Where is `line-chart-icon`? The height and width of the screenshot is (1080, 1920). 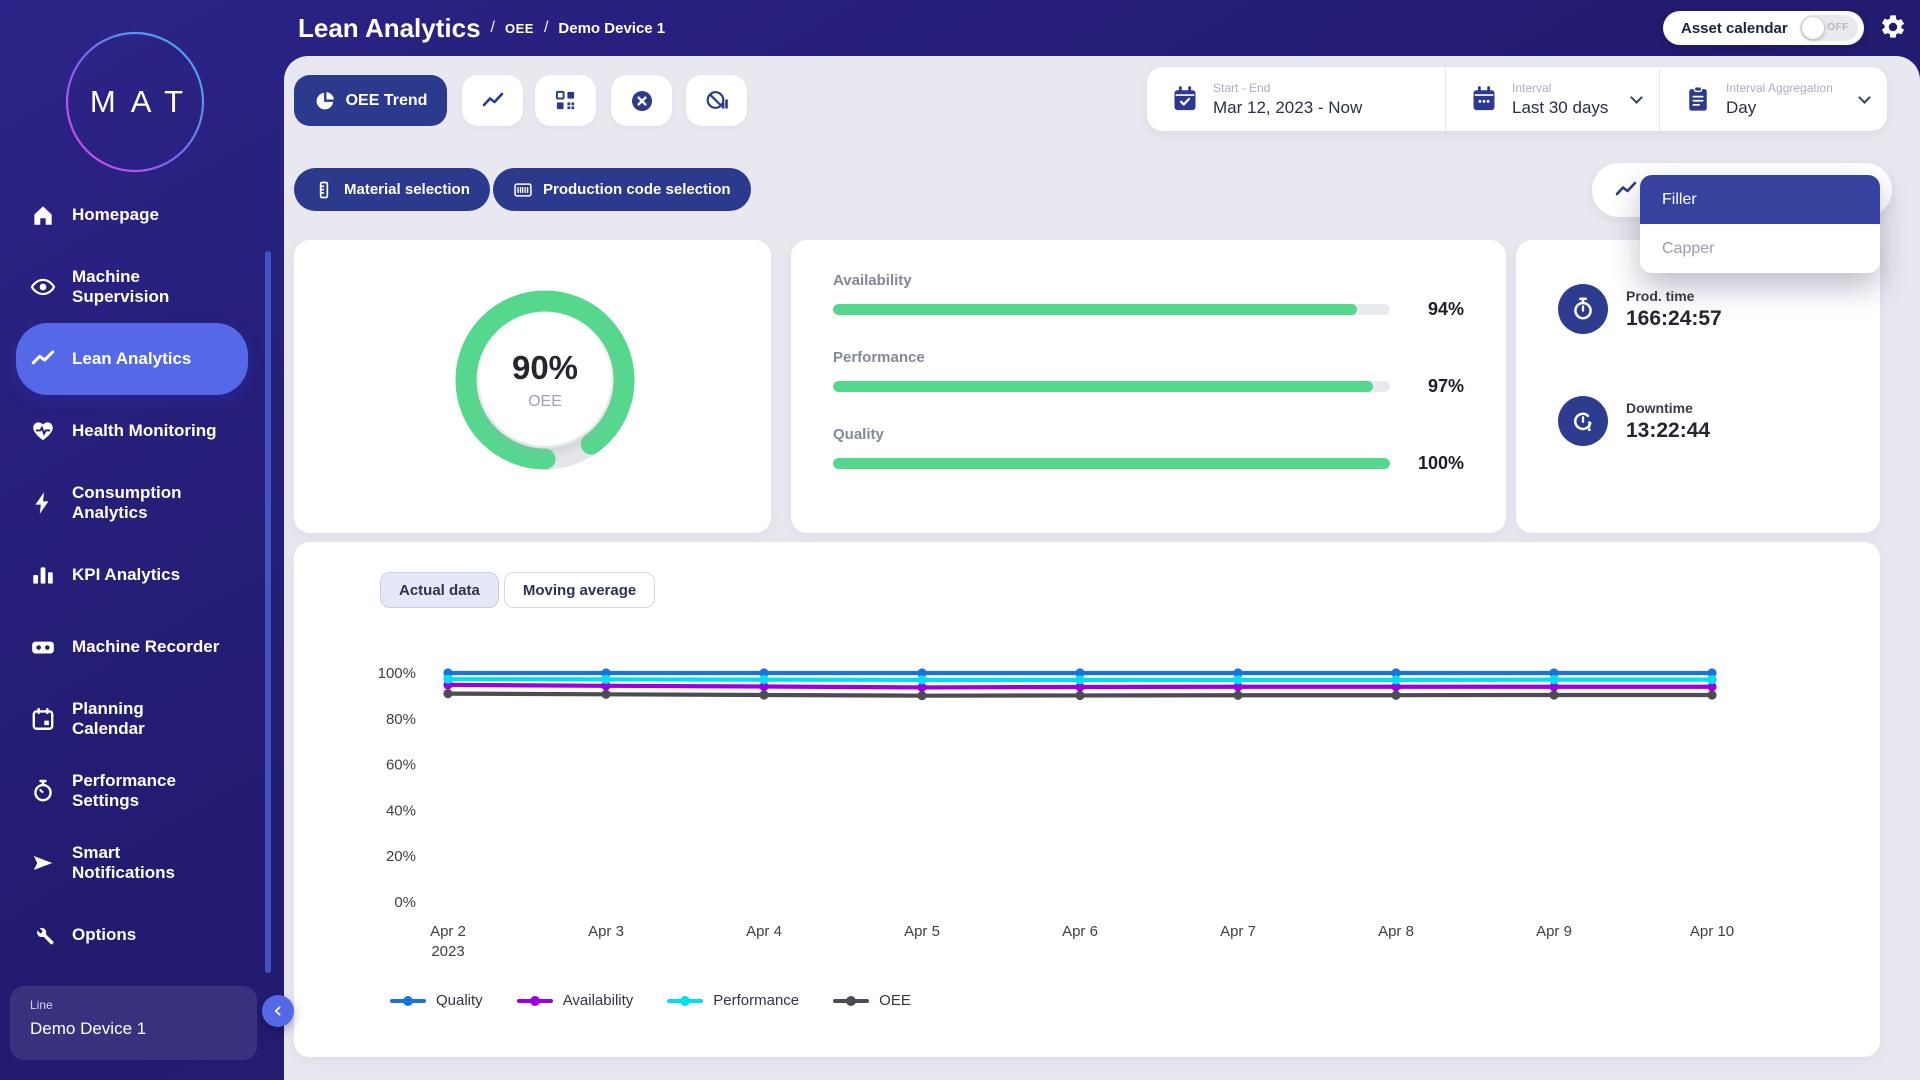 line-chart-icon is located at coordinates (492, 99).